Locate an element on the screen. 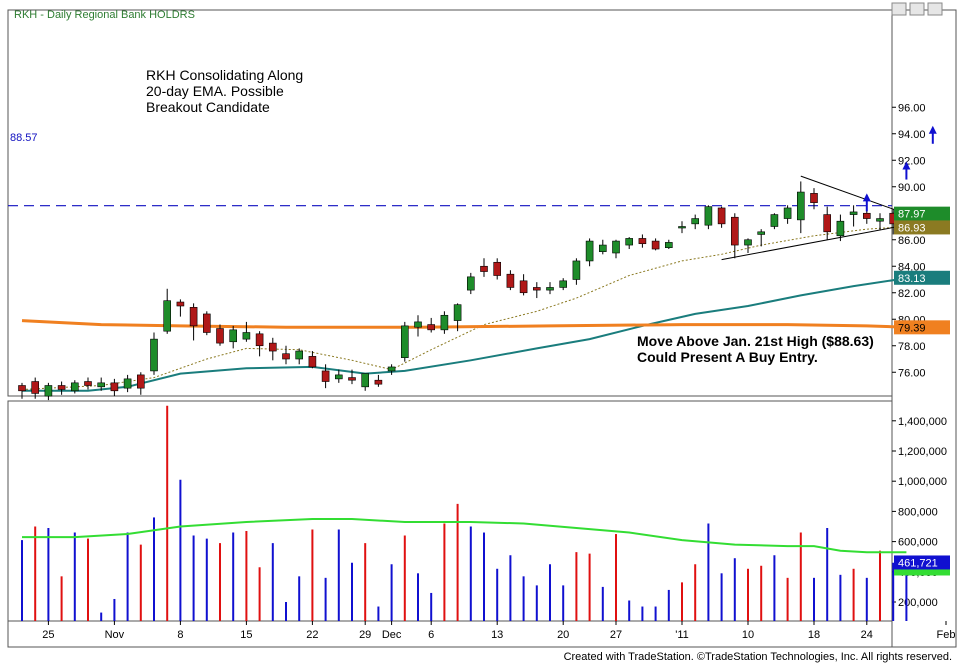 The width and height of the screenshot is (958, 666). time-tick-label: 10 is located at coordinates (748, 635).